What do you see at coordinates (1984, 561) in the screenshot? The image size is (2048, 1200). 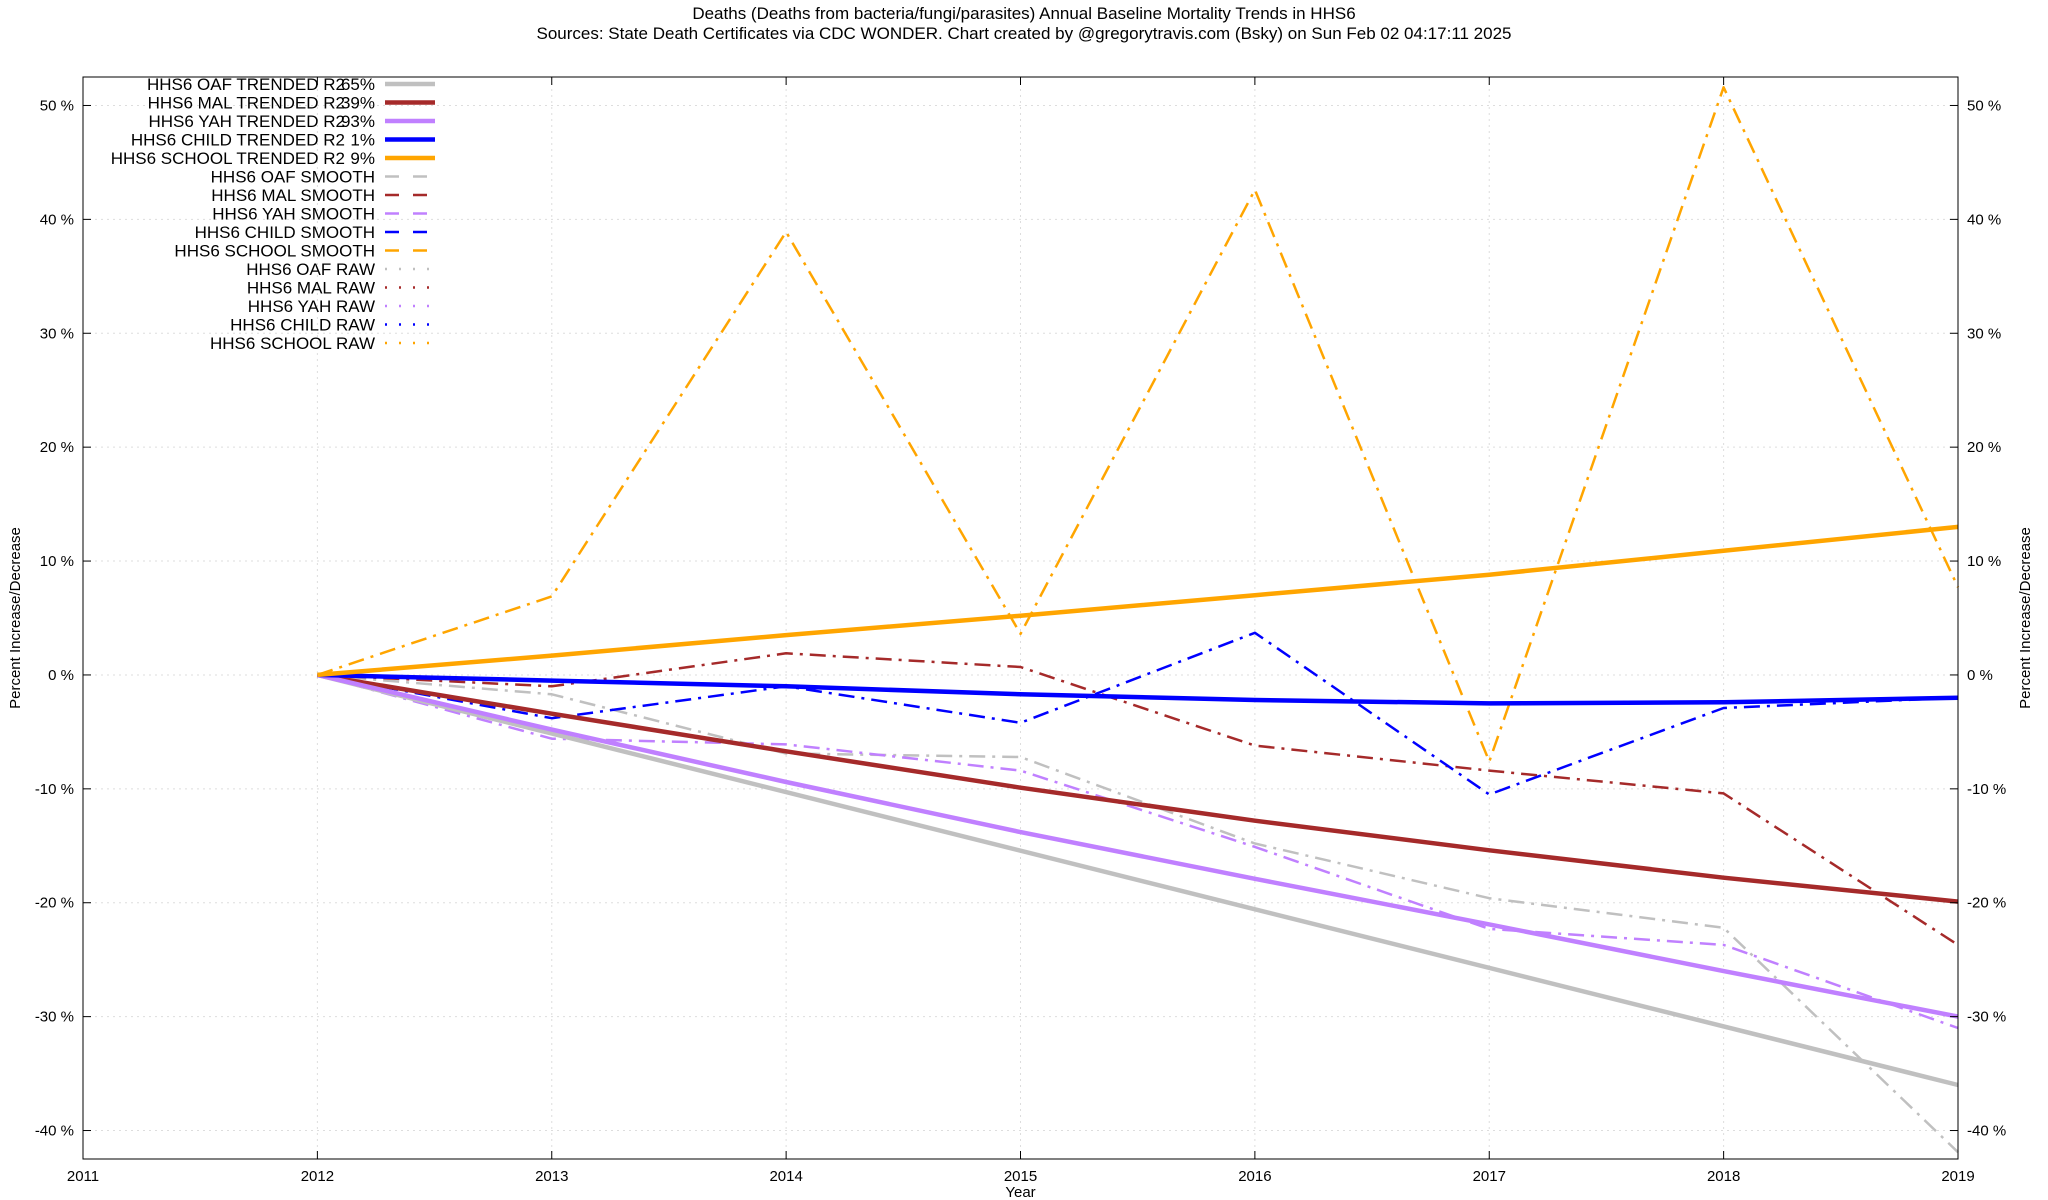 I see `y2-tick-label: 10 %` at bounding box center [1984, 561].